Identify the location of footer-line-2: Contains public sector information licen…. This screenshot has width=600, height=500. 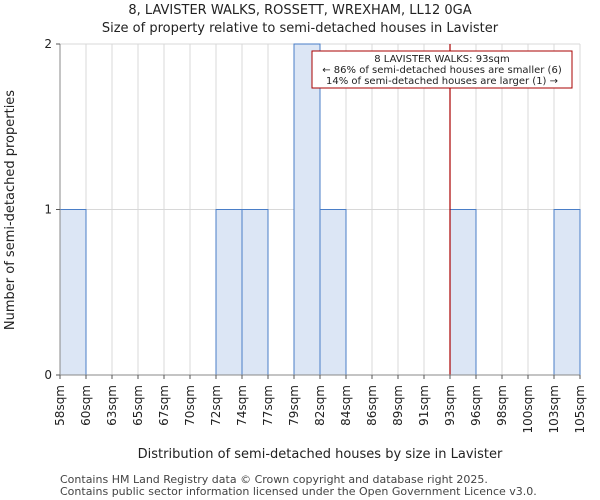
(298, 491).